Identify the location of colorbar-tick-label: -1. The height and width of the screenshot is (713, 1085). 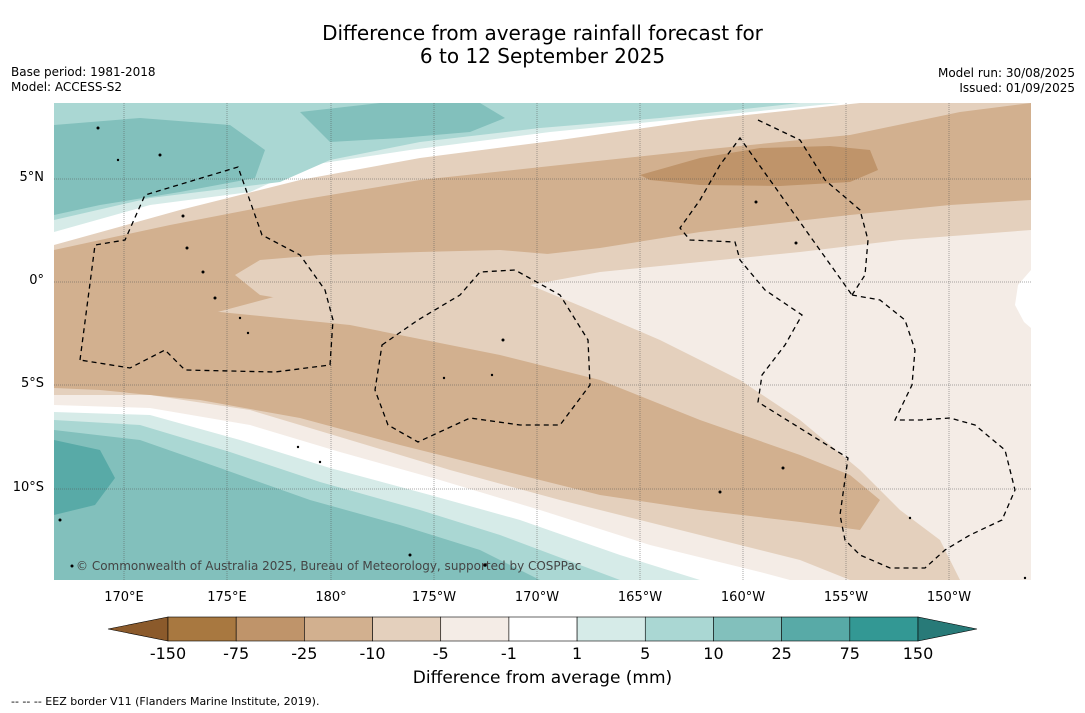
(508, 653).